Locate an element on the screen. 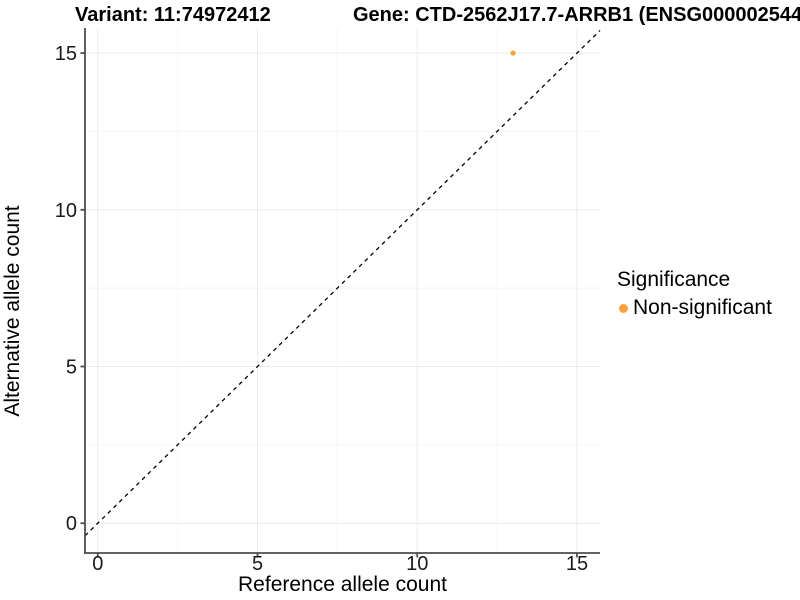 Image resolution: width=800 pixels, height=600 pixels. x-tick-label: 5 is located at coordinates (257, 564).